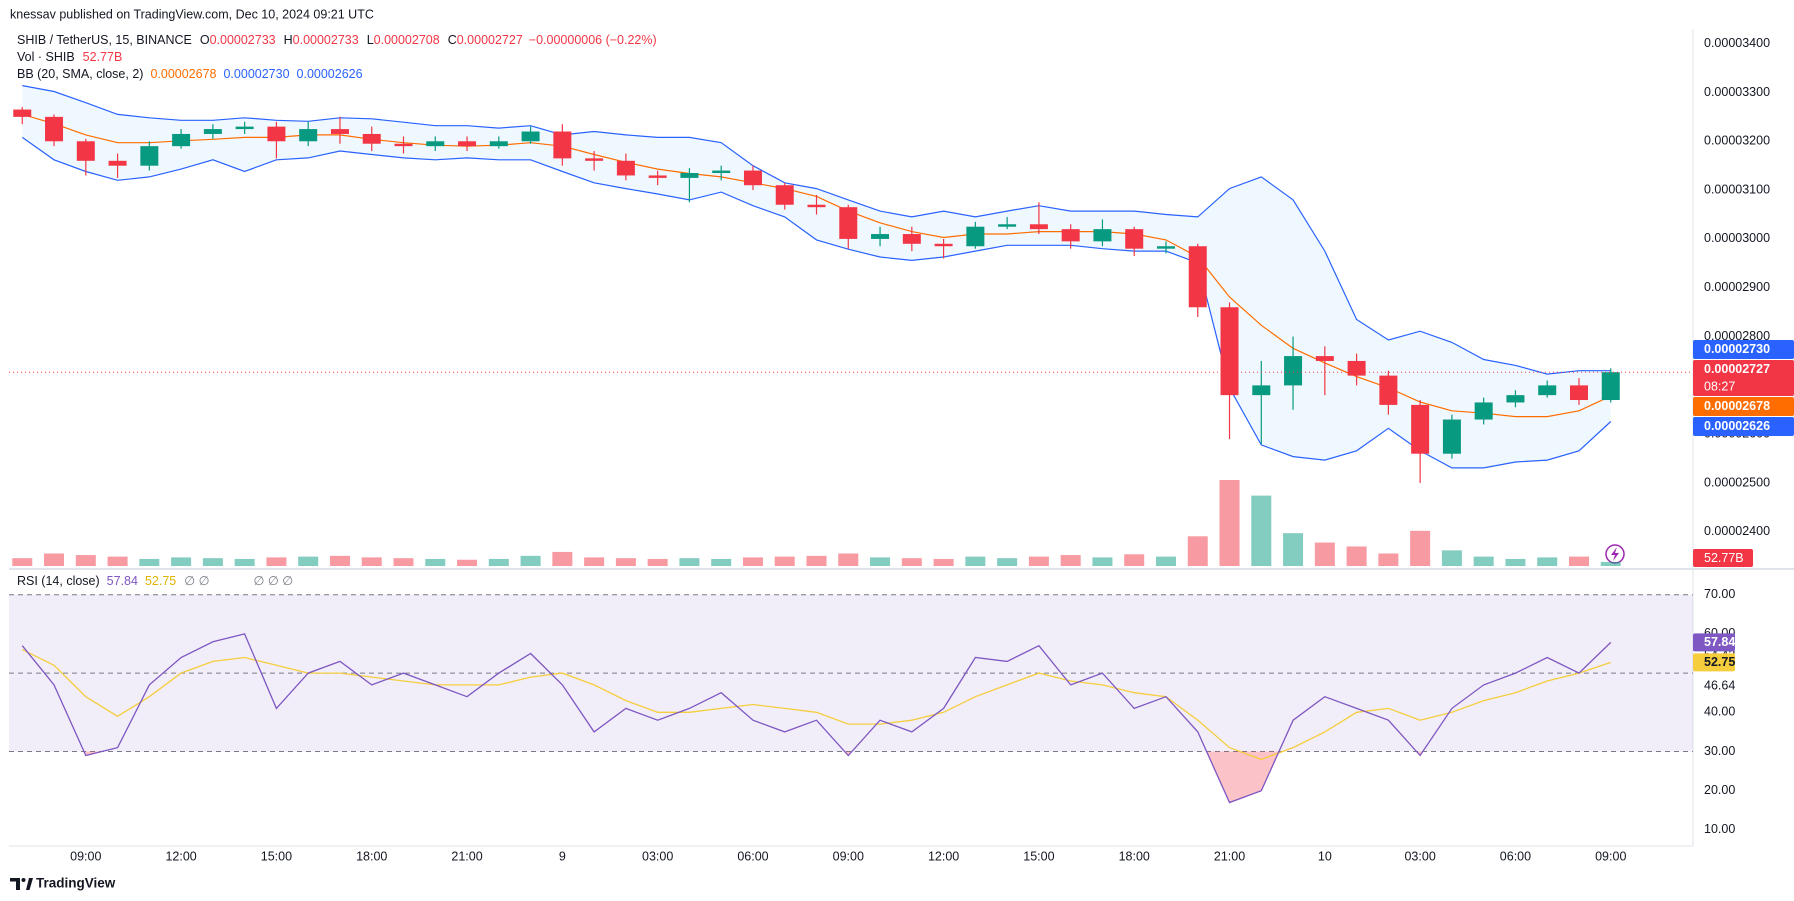 Image resolution: width=1794 pixels, height=901 pixels. Describe the element at coordinates (256, 74) in the screenshot. I see `legend-item: 0.00002730` at that location.